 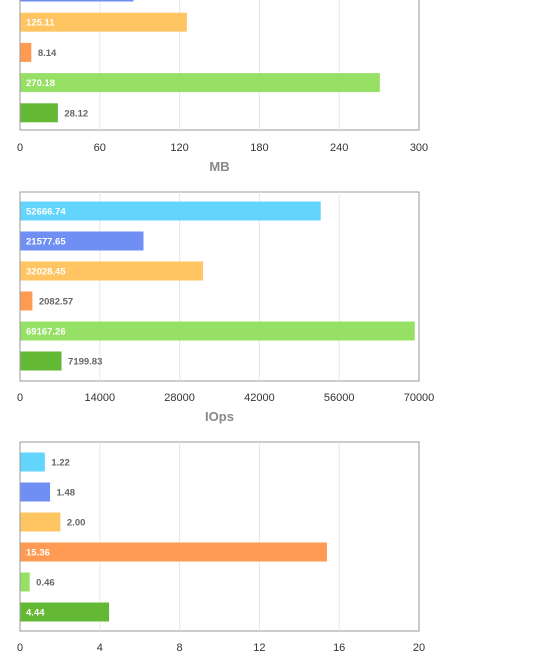 I want to click on bar-value-label: 7199.83, so click(x=85, y=362).